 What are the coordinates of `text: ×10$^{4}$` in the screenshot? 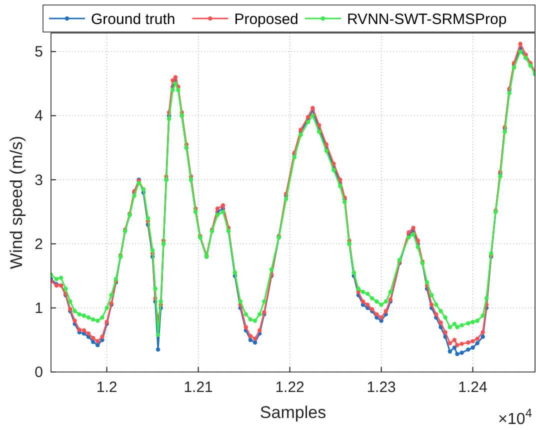 It's located at (515, 417).